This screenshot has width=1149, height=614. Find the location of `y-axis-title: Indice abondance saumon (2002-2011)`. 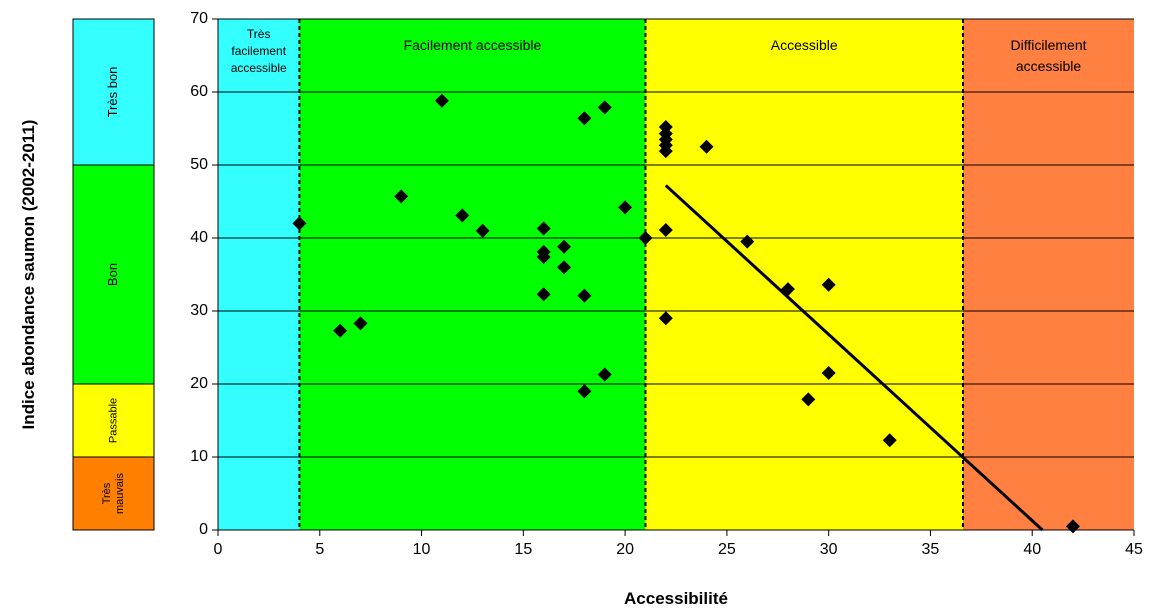

y-axis-title: Indice abondance saumon (2002-2011) is located at coordinates (28, 275).